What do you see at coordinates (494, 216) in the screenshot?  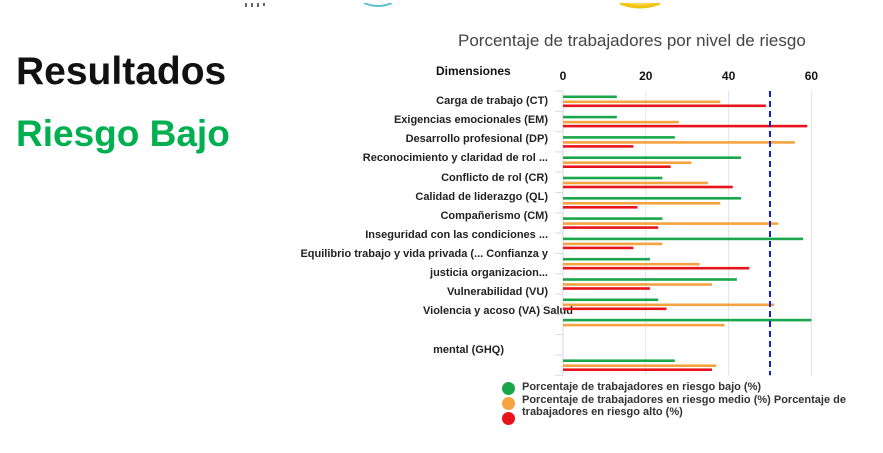 I see `category-label: Compañerismo (CM)` at bounding box center [494, 216].